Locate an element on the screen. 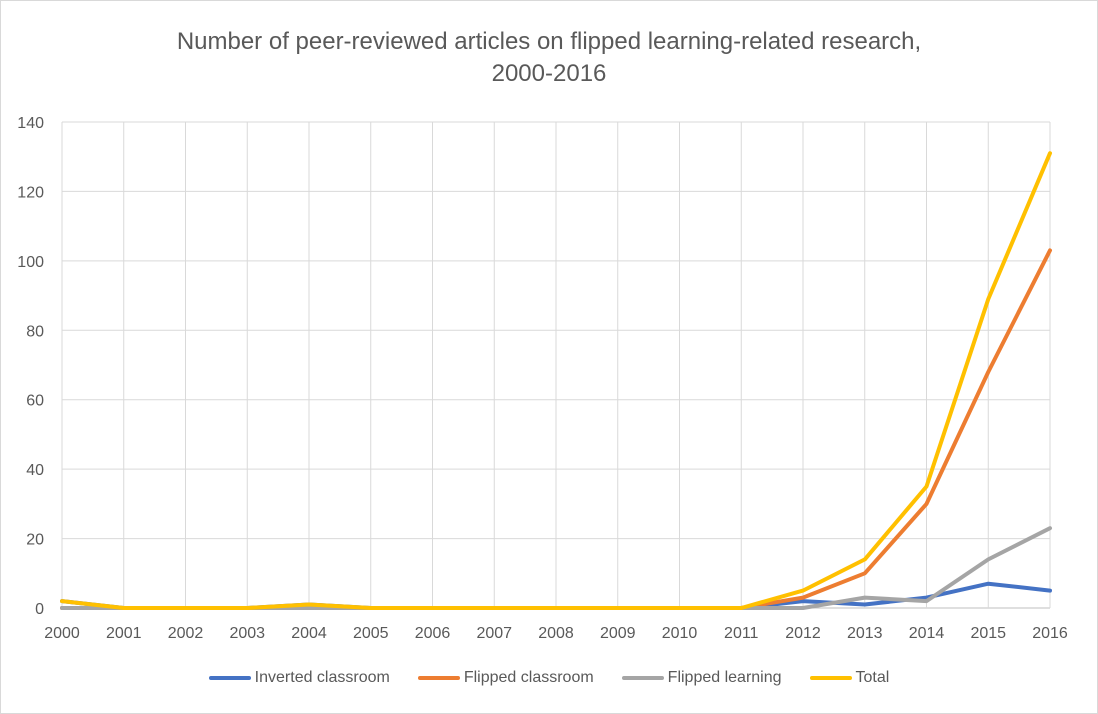  x-tick-label: 2008 is located at coordinates (556, 633).